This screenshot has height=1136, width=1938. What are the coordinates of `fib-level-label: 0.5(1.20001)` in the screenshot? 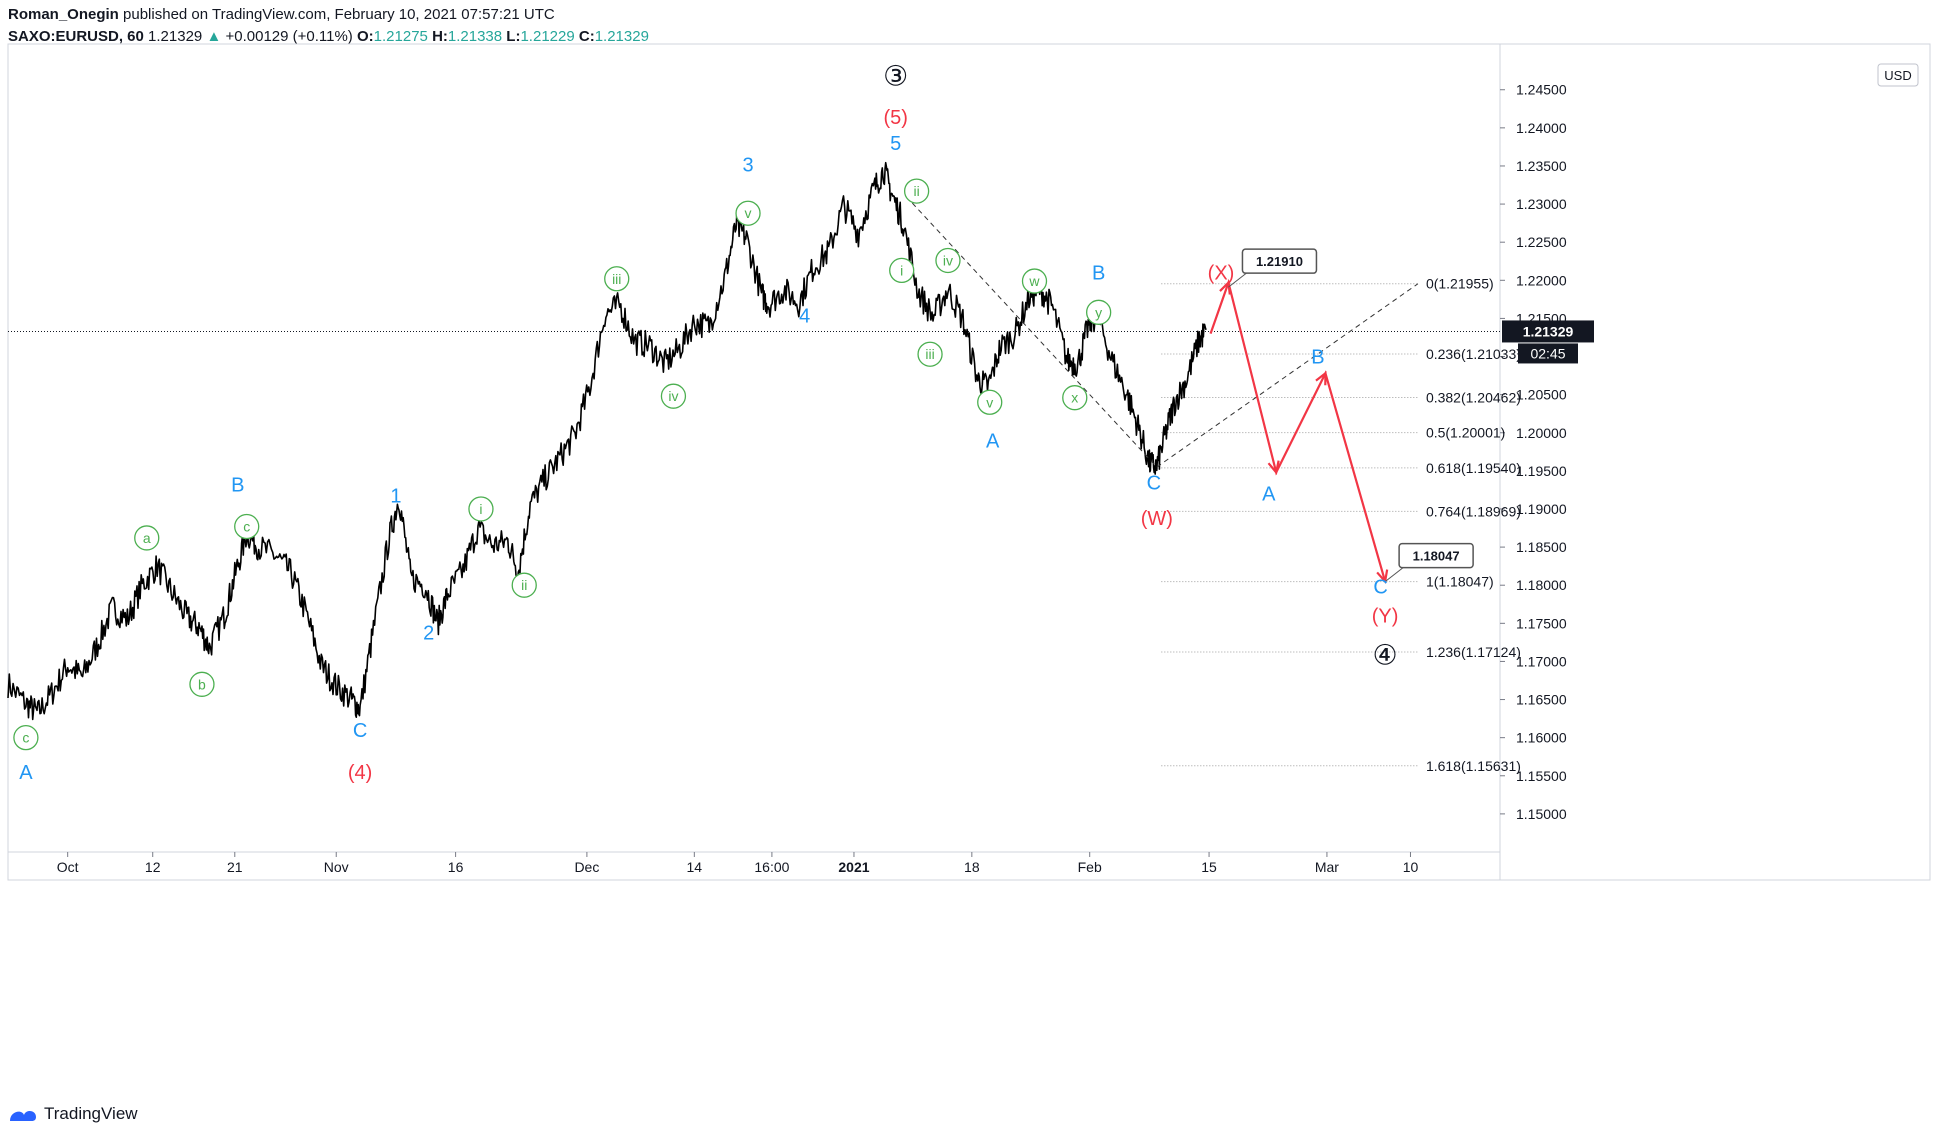 It's located at (1465, 433).